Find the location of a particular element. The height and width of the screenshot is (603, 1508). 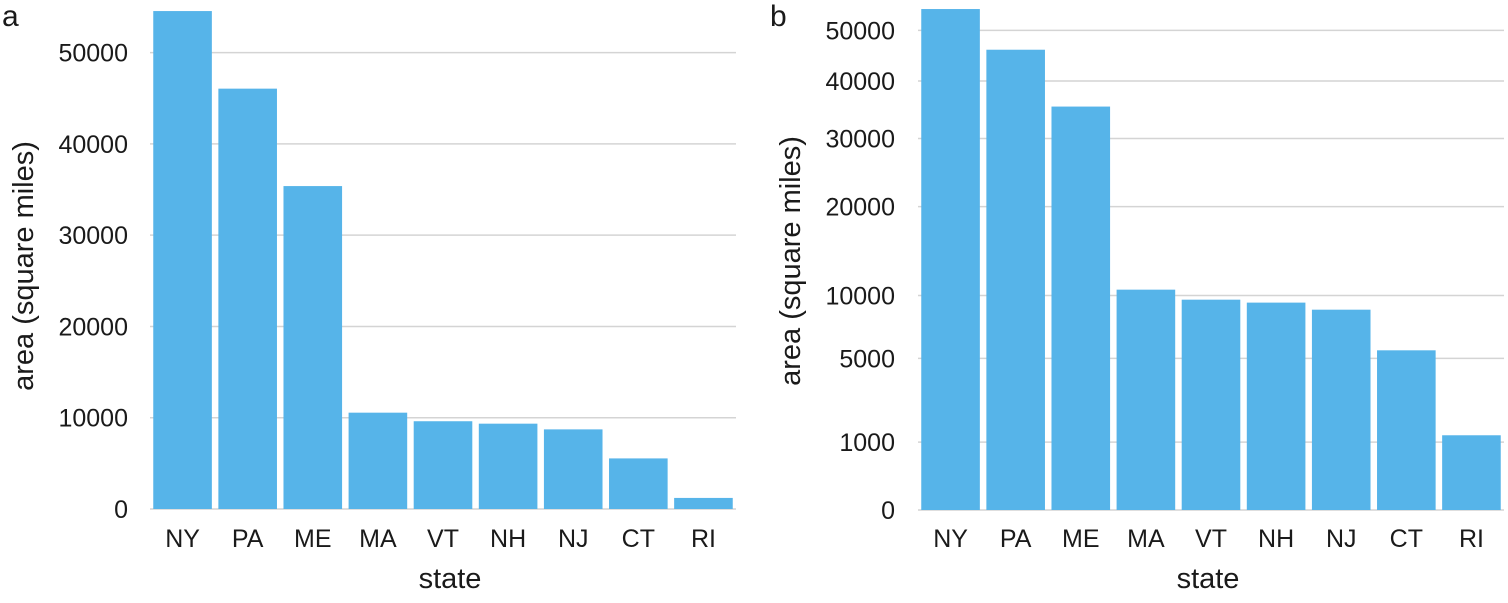

panel-b-x-tick-label-ma: MA is located at coordinates (1146, 539).